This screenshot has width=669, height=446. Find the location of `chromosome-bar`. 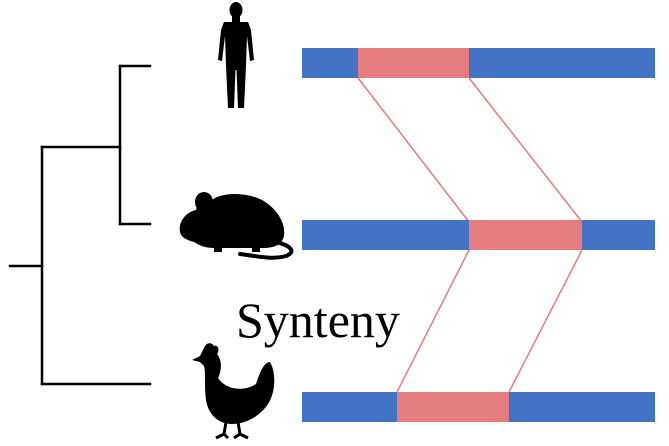

chromosome-bar is located at coordinates (478, 63).